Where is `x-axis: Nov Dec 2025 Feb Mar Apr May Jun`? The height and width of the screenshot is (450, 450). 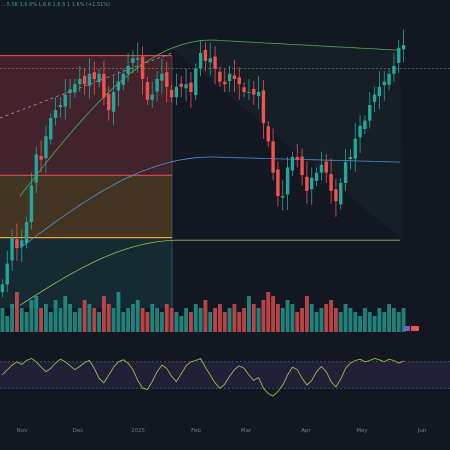 x-axis: Nov Dec 2025 Feb Mar Apr May Jun is located at coordinates (222, 431).